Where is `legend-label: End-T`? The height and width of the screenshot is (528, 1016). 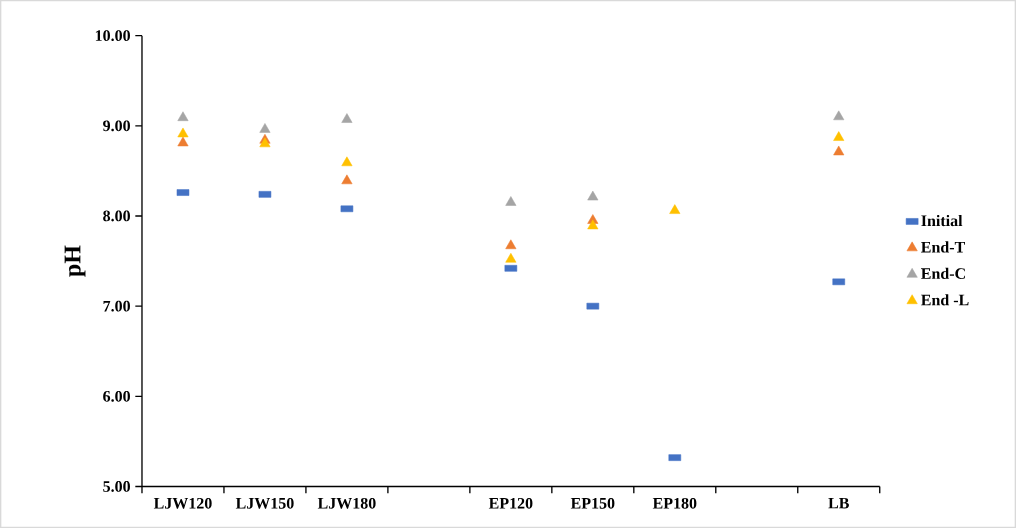 legend-label: End-T is located at coordinates (943, 247).